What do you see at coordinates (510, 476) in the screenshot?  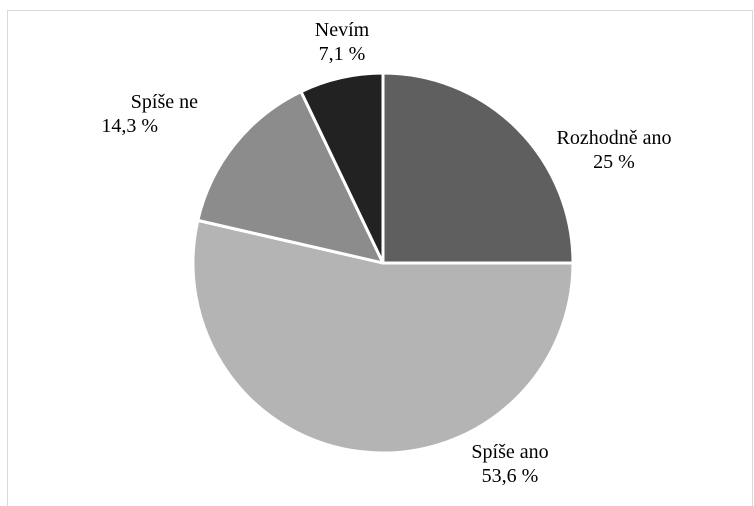 I see `slice-value-label: 53,6 %` at bounding box center [510, 476].